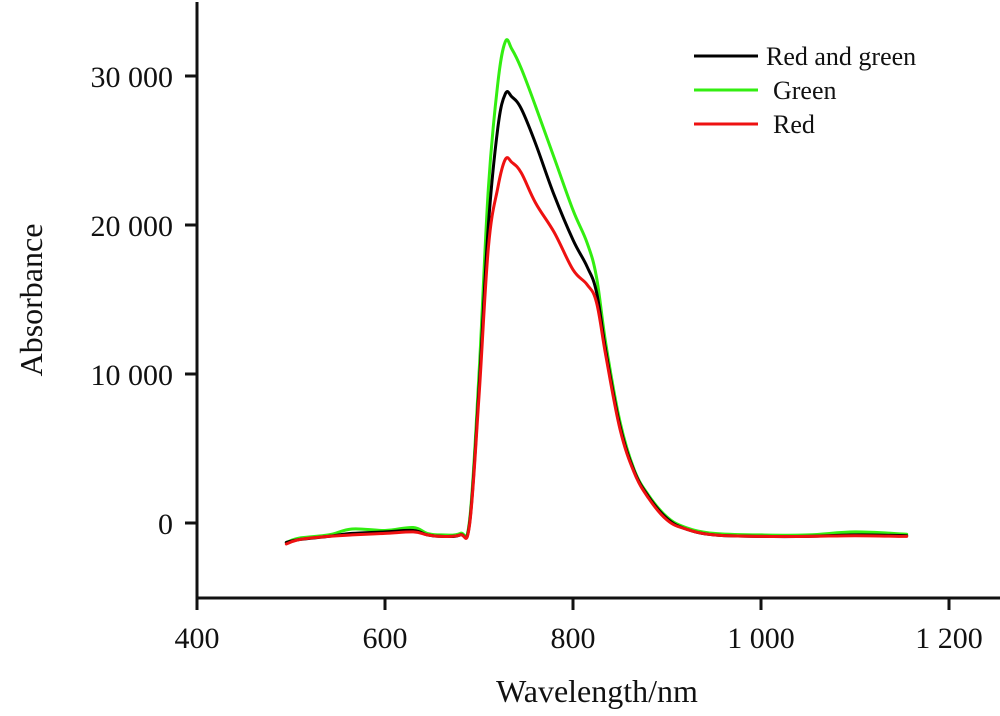 Image resolution: width=1000 pixels, height=716 pixels. I want to click on legend-label-green: Green, so click(805, 90).